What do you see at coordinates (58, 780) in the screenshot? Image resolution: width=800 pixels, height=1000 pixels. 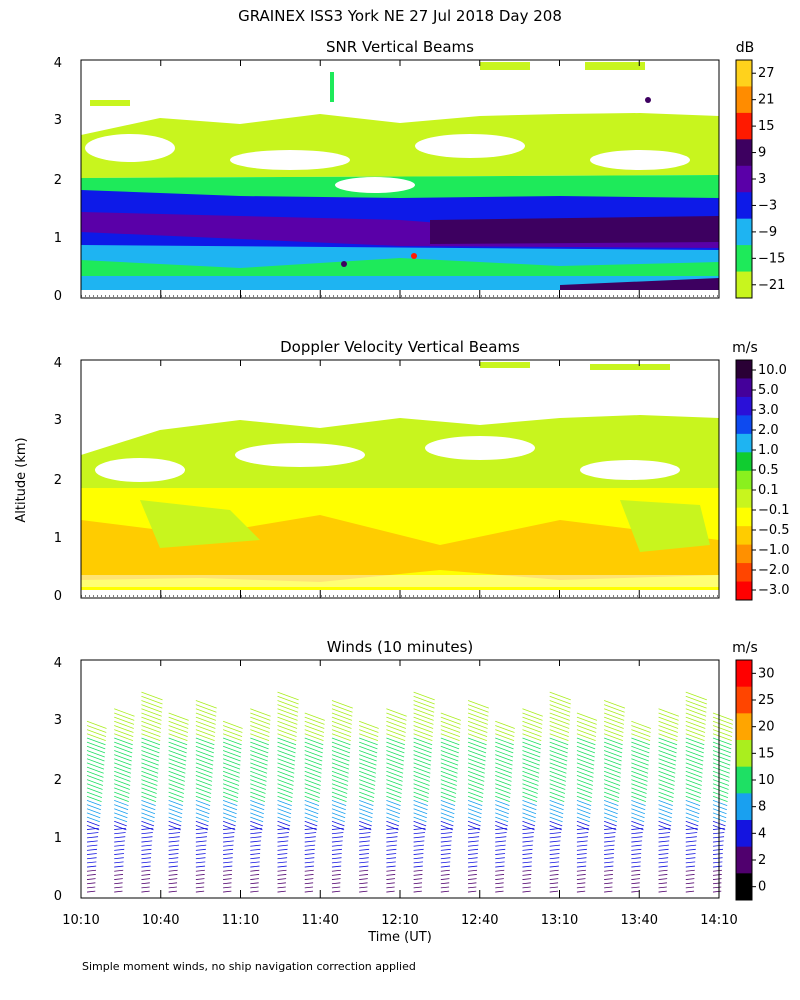 I see `y-tick-label: 2` at bounding box center [58, 780].